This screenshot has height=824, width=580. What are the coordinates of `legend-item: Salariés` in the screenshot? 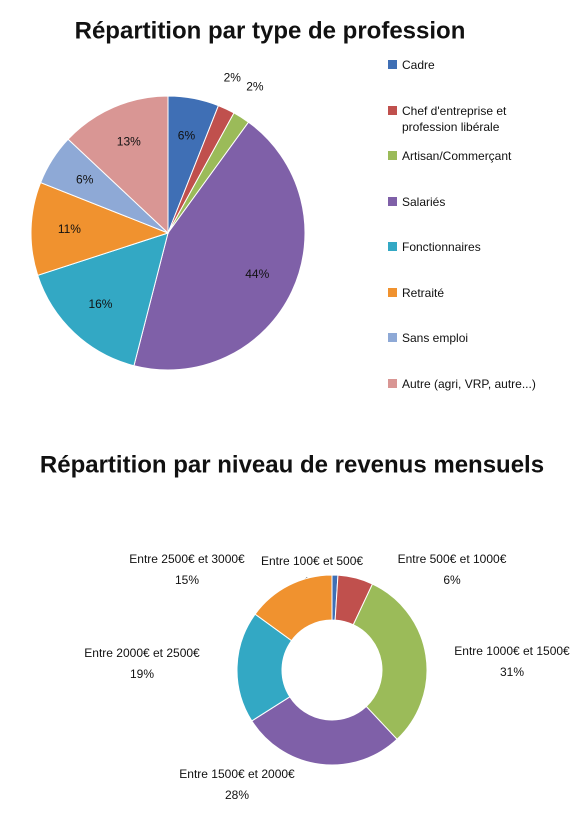 It's located at (463, 202).